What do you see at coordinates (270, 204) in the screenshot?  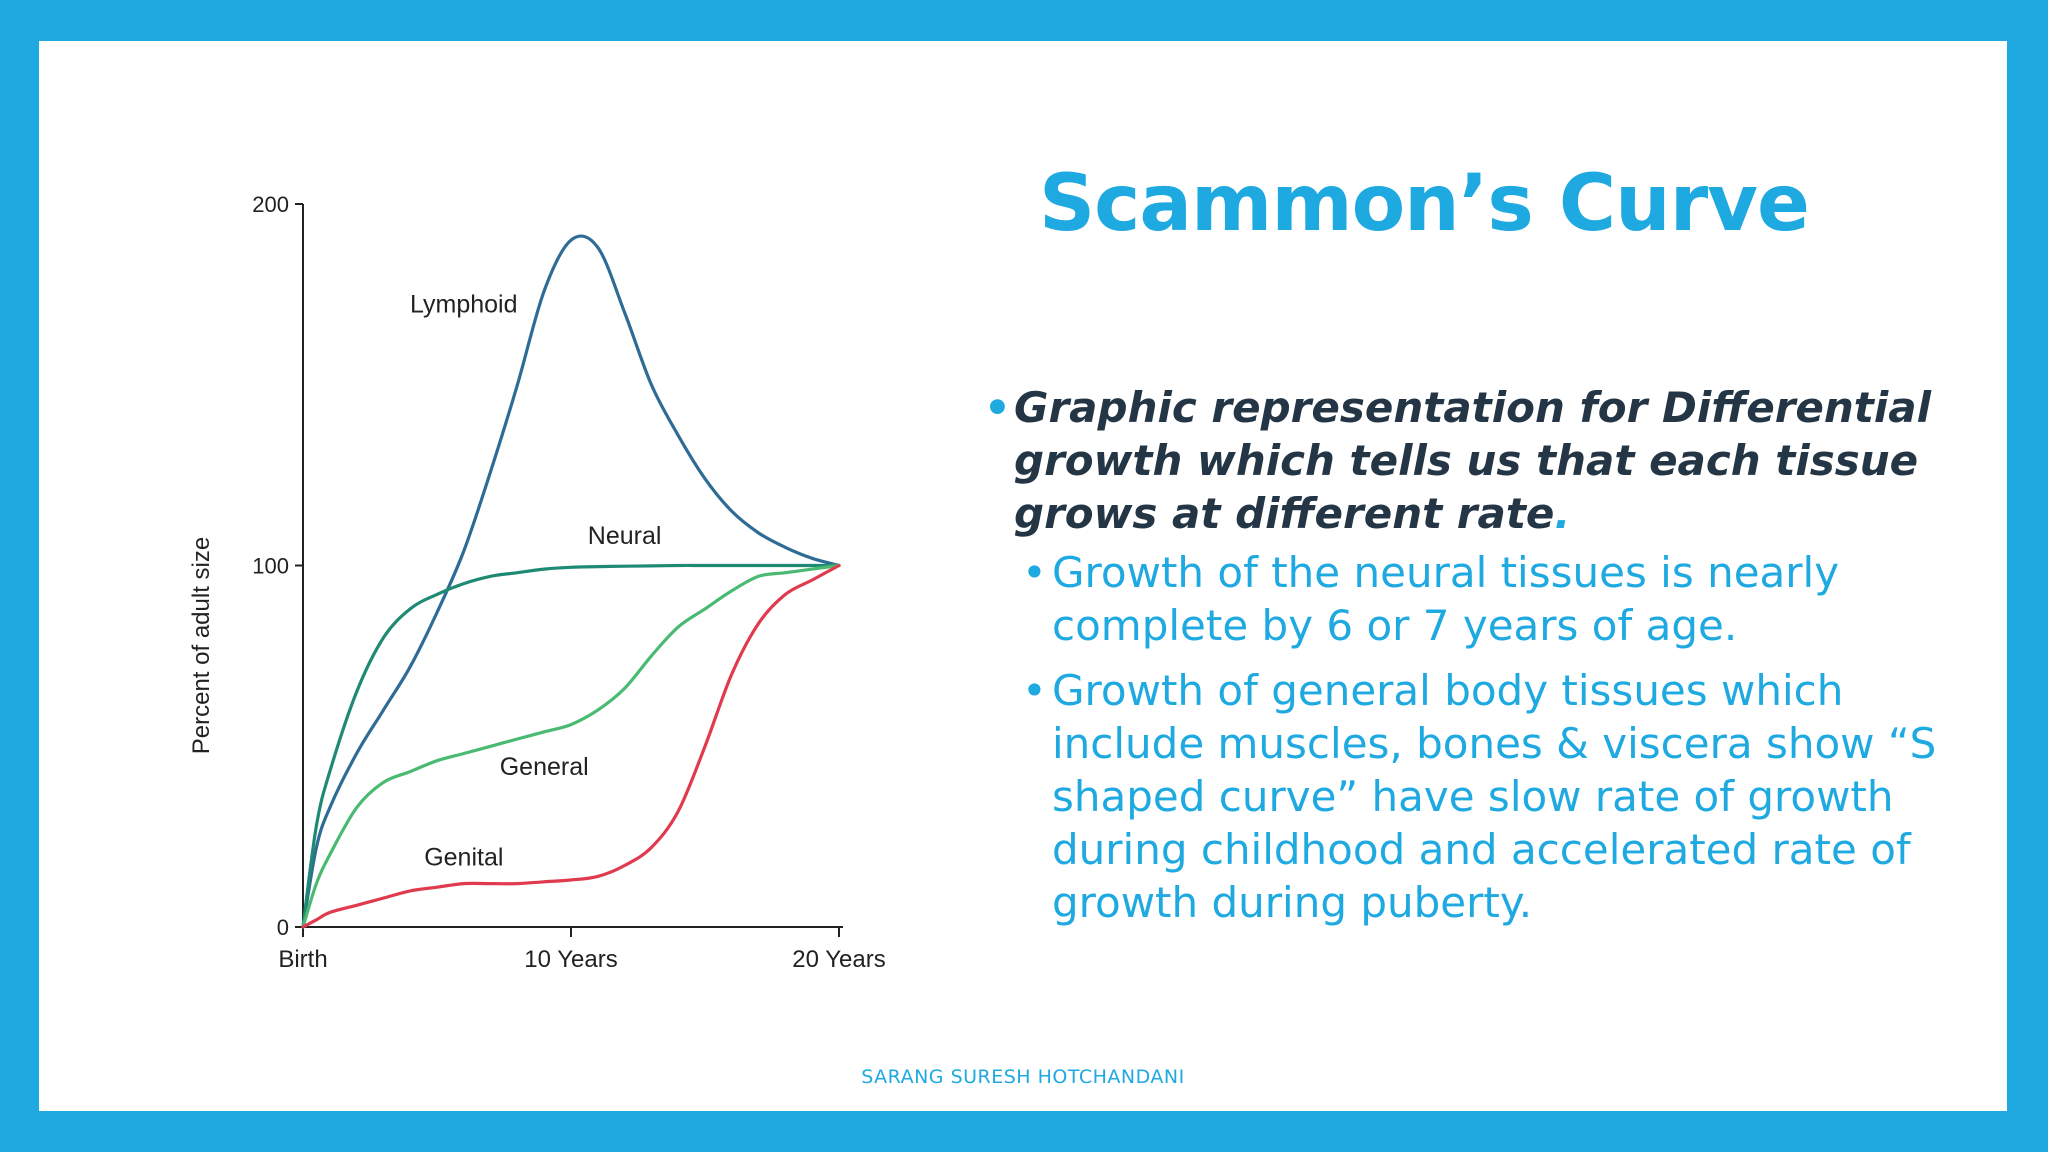 I see `y-tick-label: 200` at bounding box center [270, 204].